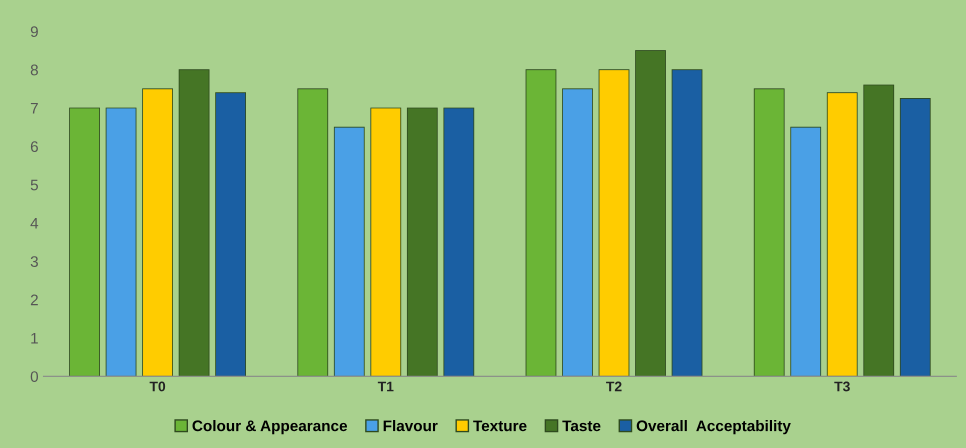 This screenshot has height=448, width=966. I want to click on y-tick-label: 3, so click(34, 262).